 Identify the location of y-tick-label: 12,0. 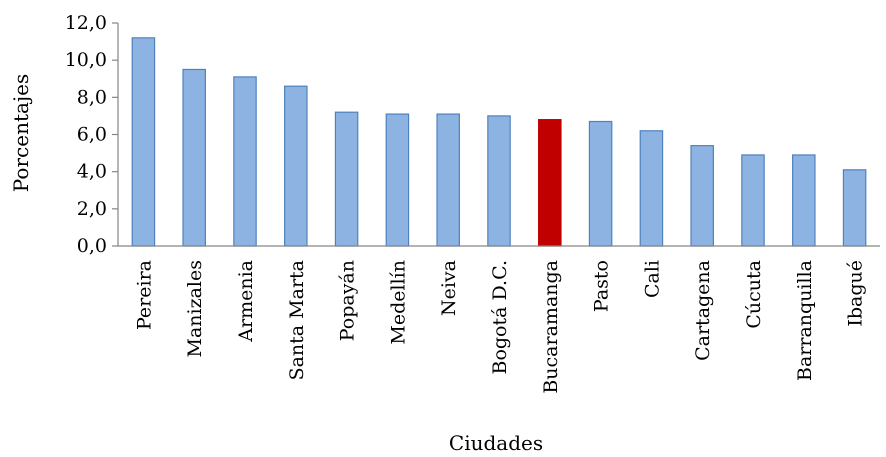
(86, 23).